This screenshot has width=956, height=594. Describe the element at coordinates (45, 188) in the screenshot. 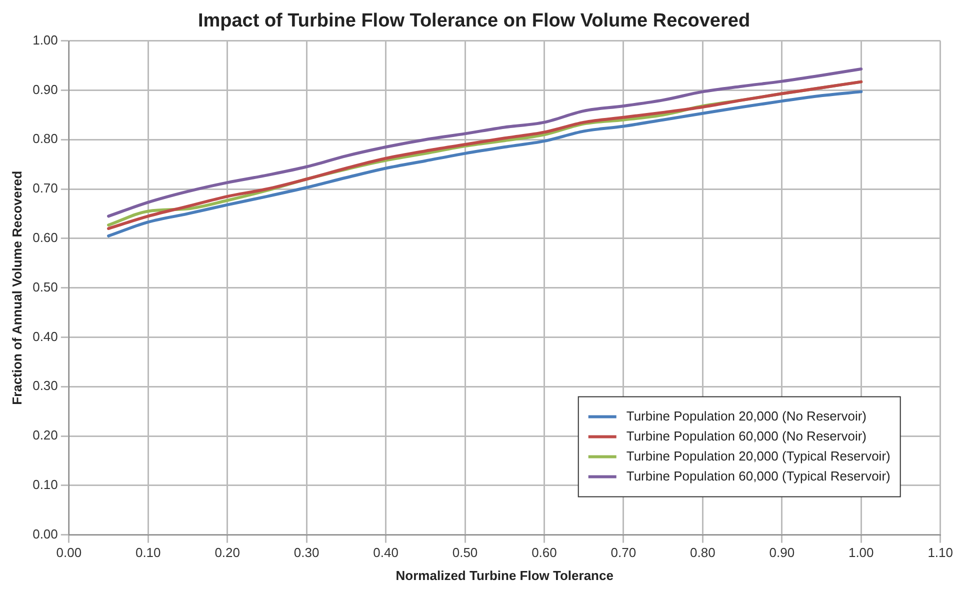

I see `y-tick-label: 0.70` at that location.